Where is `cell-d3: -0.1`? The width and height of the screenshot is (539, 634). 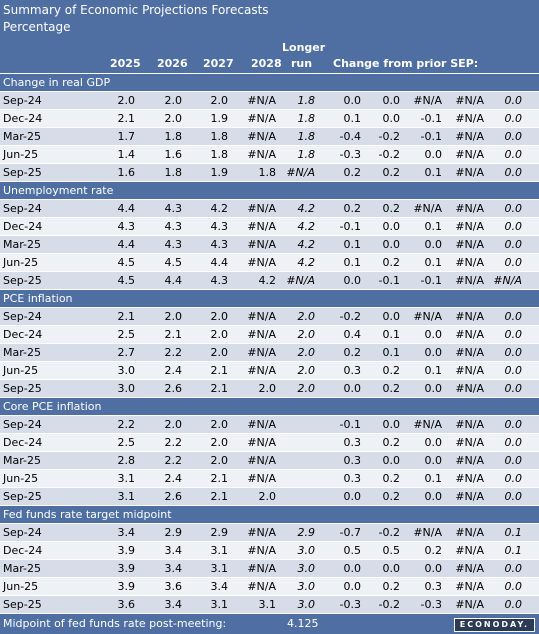 cell-d3: -0.1 is located at coordinates (431, 136).